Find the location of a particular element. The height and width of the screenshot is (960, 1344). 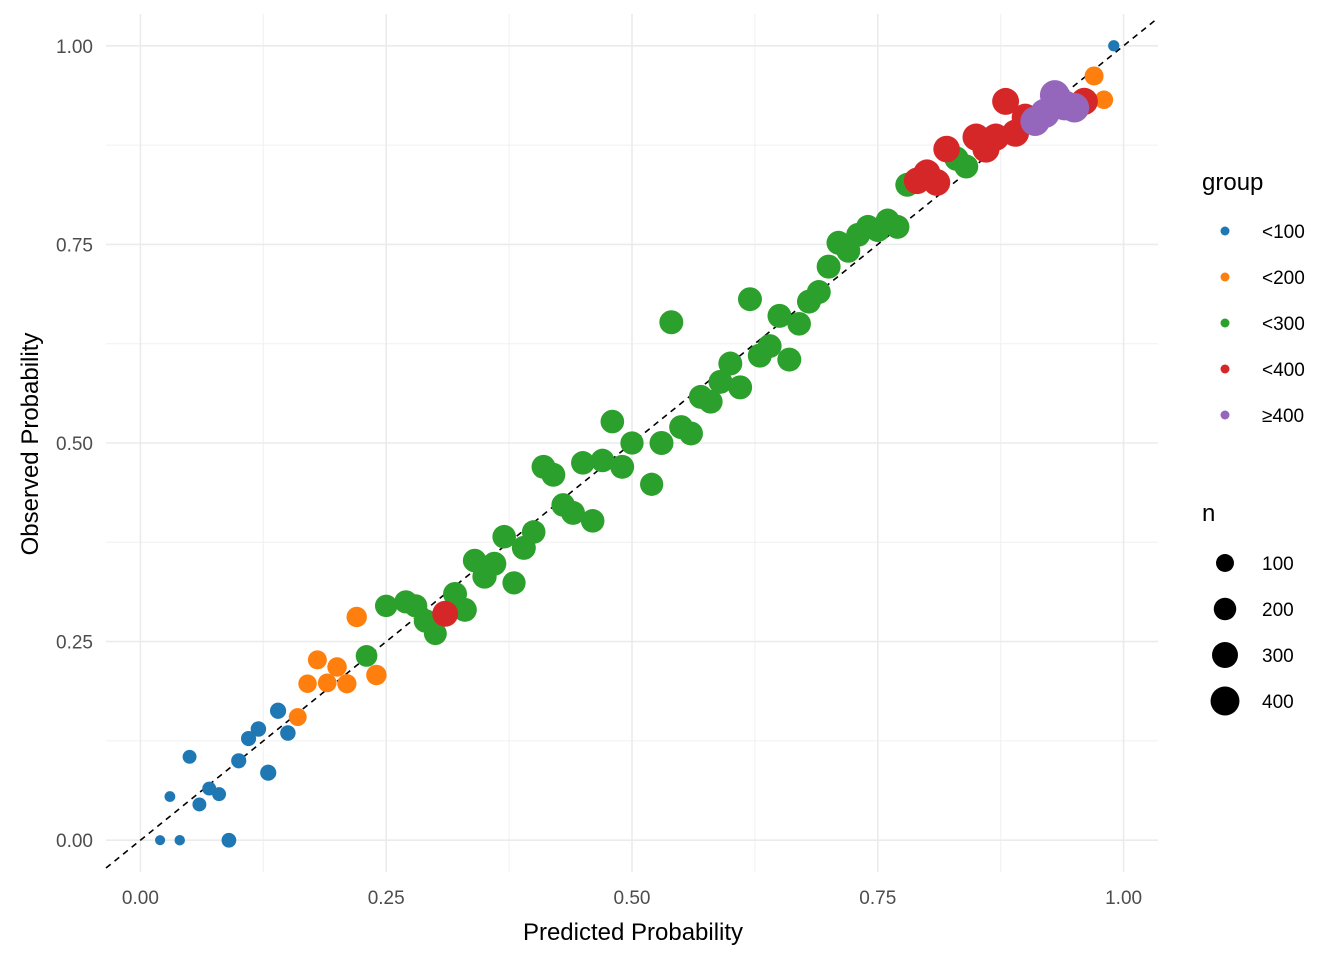

x-axis-title: Predicted Probability is located at coordinates (633, 932).